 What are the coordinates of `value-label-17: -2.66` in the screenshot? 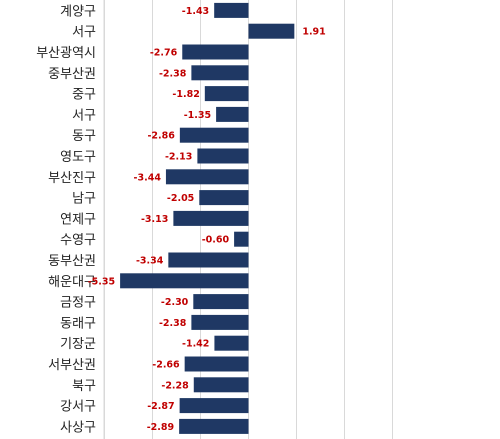 It's located at (166, 365).